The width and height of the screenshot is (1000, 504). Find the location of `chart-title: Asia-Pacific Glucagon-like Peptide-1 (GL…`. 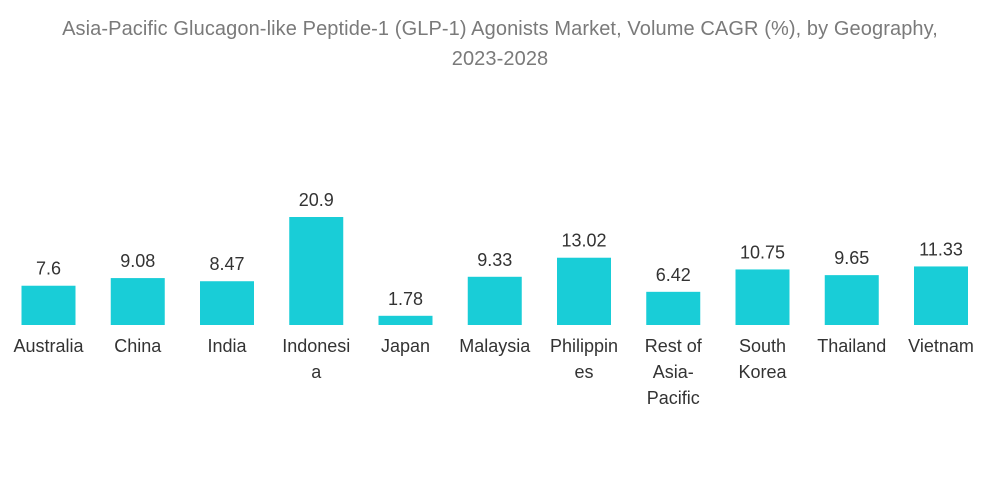

chart-title: Asia-Pacific Glucagon-like Peptide-1 (GL… is located at coordinates (500, 44).